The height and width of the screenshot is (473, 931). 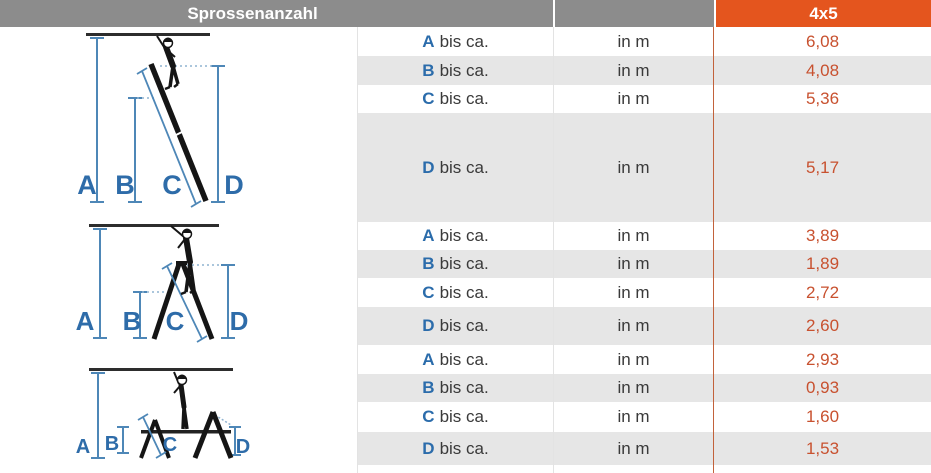 What do you see at coordinates (162, 283) in the screenshot?
I see `stepladder-illustration: A B C D` at bounding box center [162, 283].